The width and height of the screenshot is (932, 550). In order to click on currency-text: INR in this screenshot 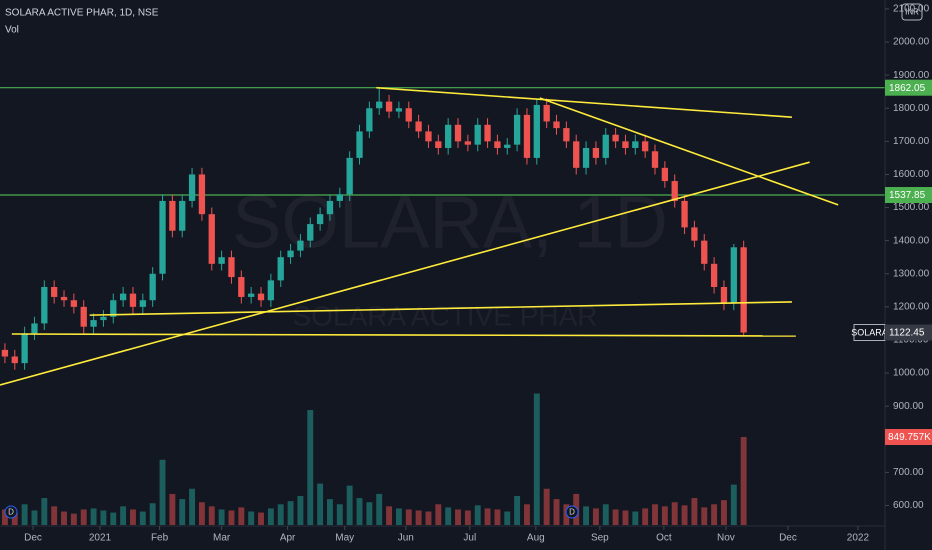, I will do `click(912, 12)`.